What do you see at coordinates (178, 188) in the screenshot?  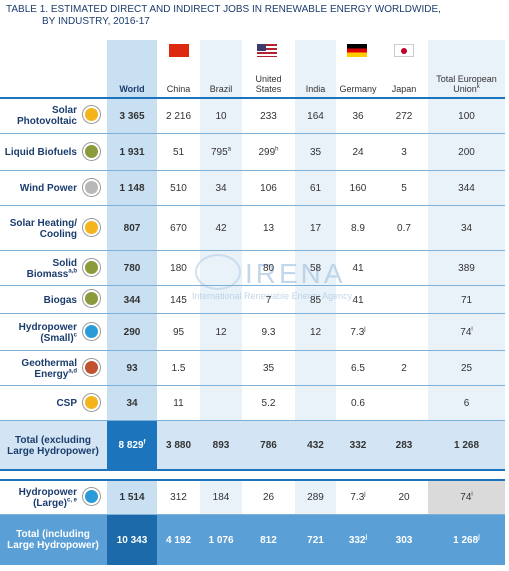 I see `data-cell: 510` at bounding box center [178, 188].